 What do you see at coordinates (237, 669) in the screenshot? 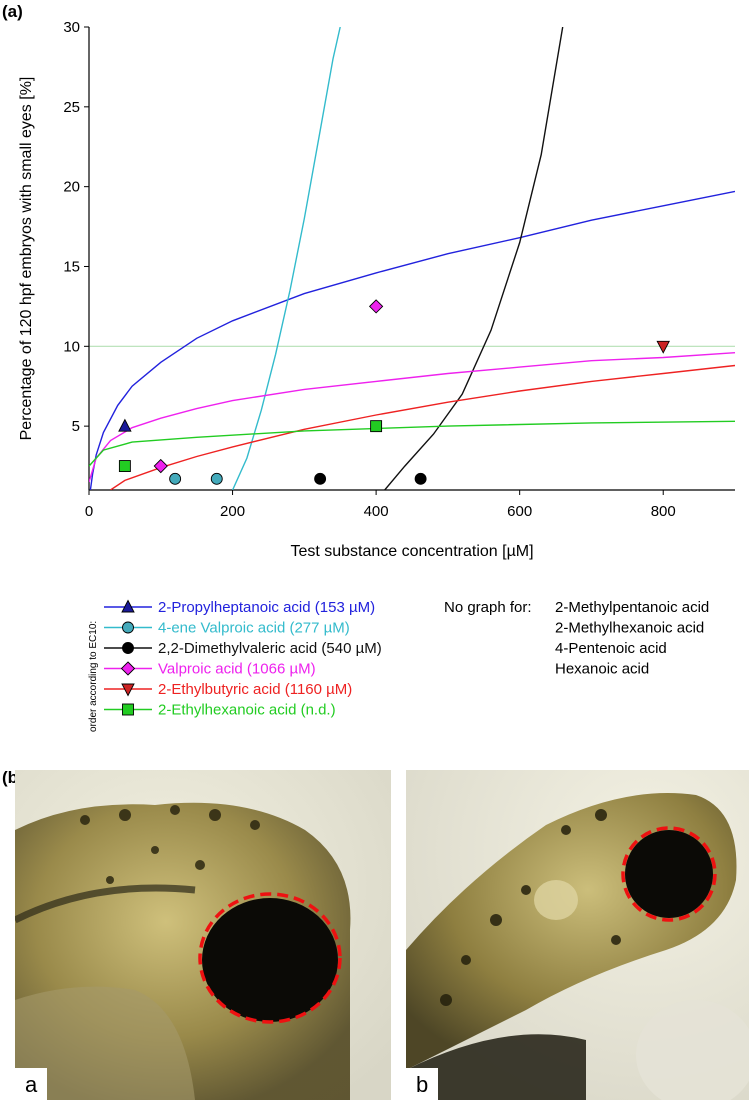
I see `legend-label-3: Valproic acid (1066 µM)` at bounding box center [237, 669].